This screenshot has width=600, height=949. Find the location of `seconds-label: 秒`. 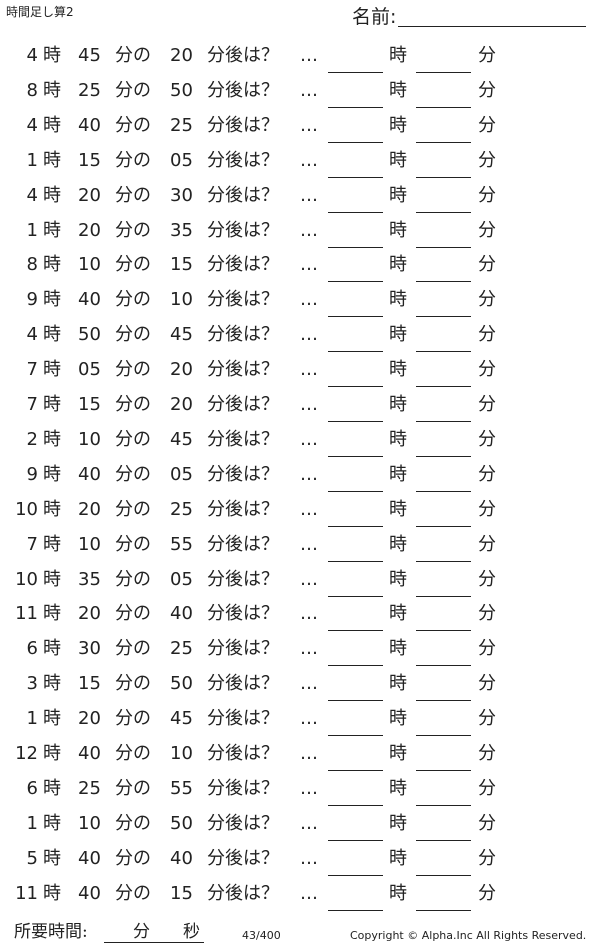

seconds-label: 秒 is located at coordinates (191, 932).